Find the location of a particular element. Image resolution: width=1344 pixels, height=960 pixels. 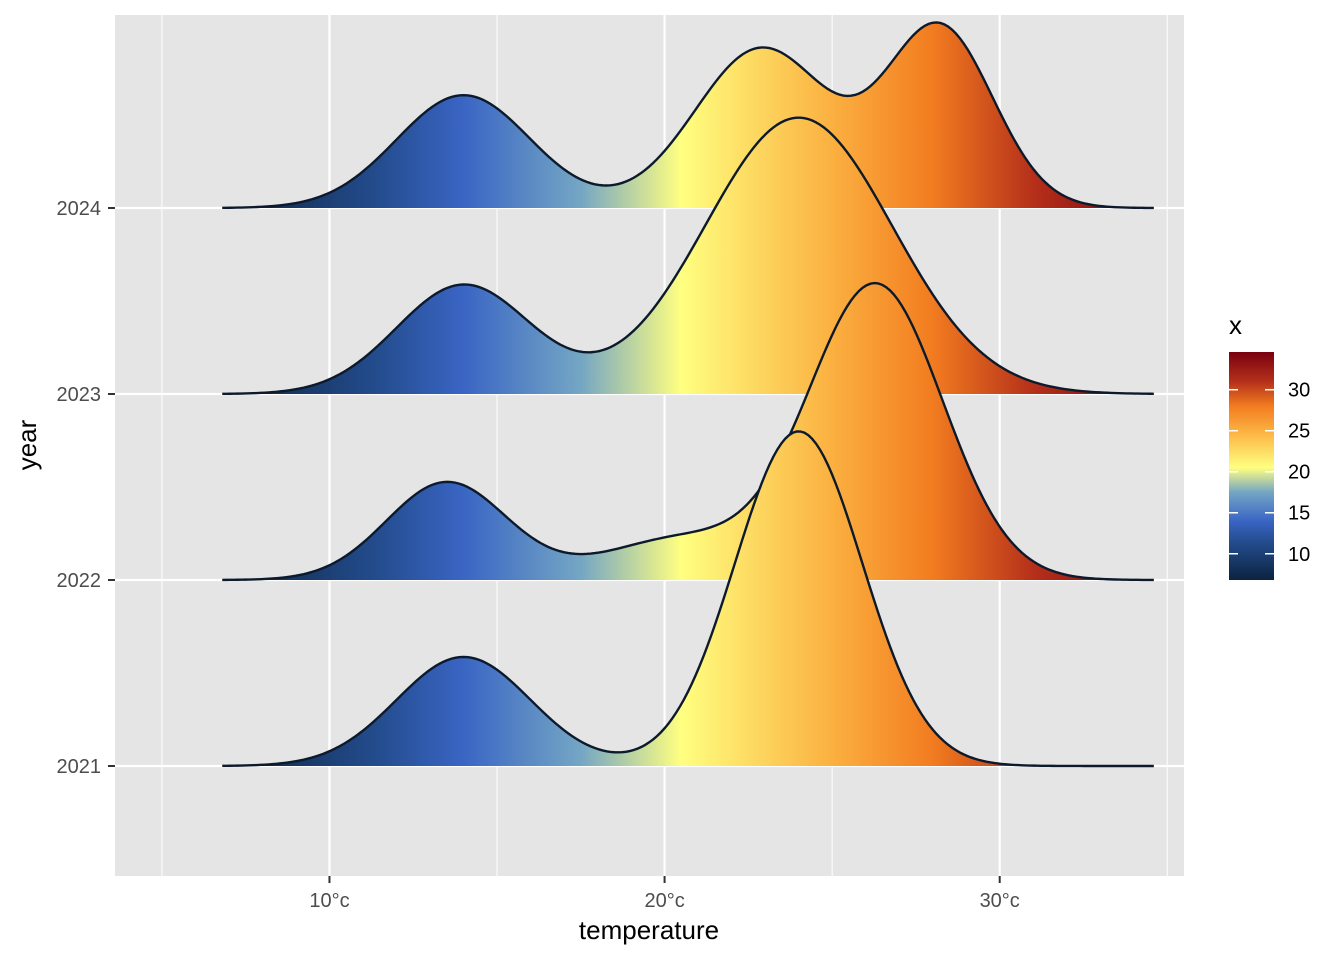

x-tick-label: 20°c is located at coordinates (664, 901).